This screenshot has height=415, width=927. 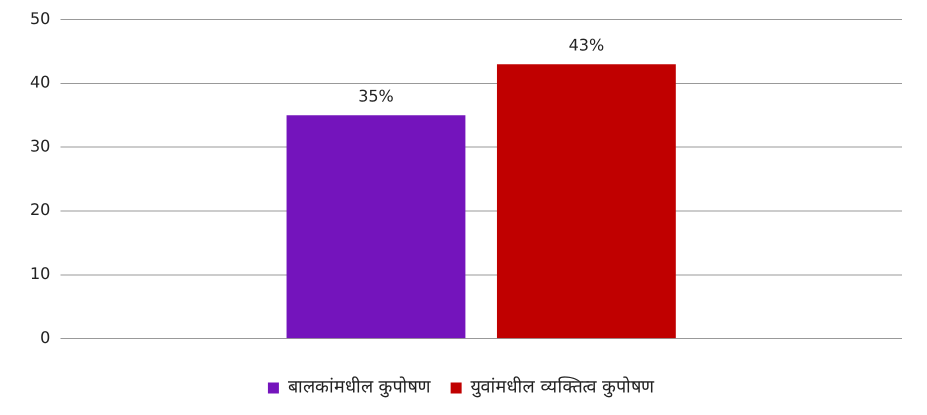 What do you see at coordinates (586, 44) in the screenshot?
I see `data-label: 43%` at bounding box center [586, 44].